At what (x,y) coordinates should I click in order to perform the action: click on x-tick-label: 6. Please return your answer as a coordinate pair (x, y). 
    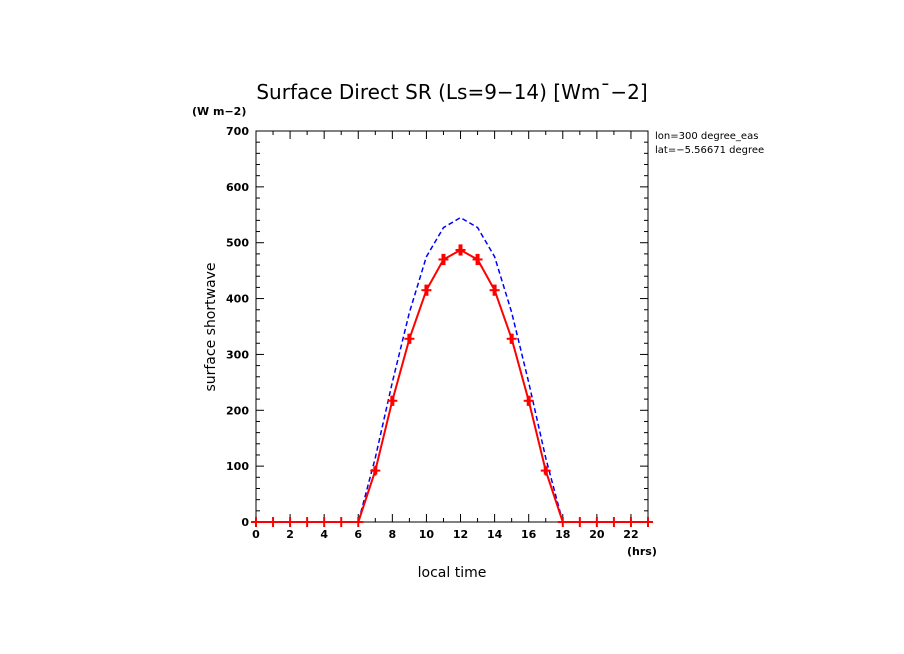
    Looking at the image, I should click on (358, 534).